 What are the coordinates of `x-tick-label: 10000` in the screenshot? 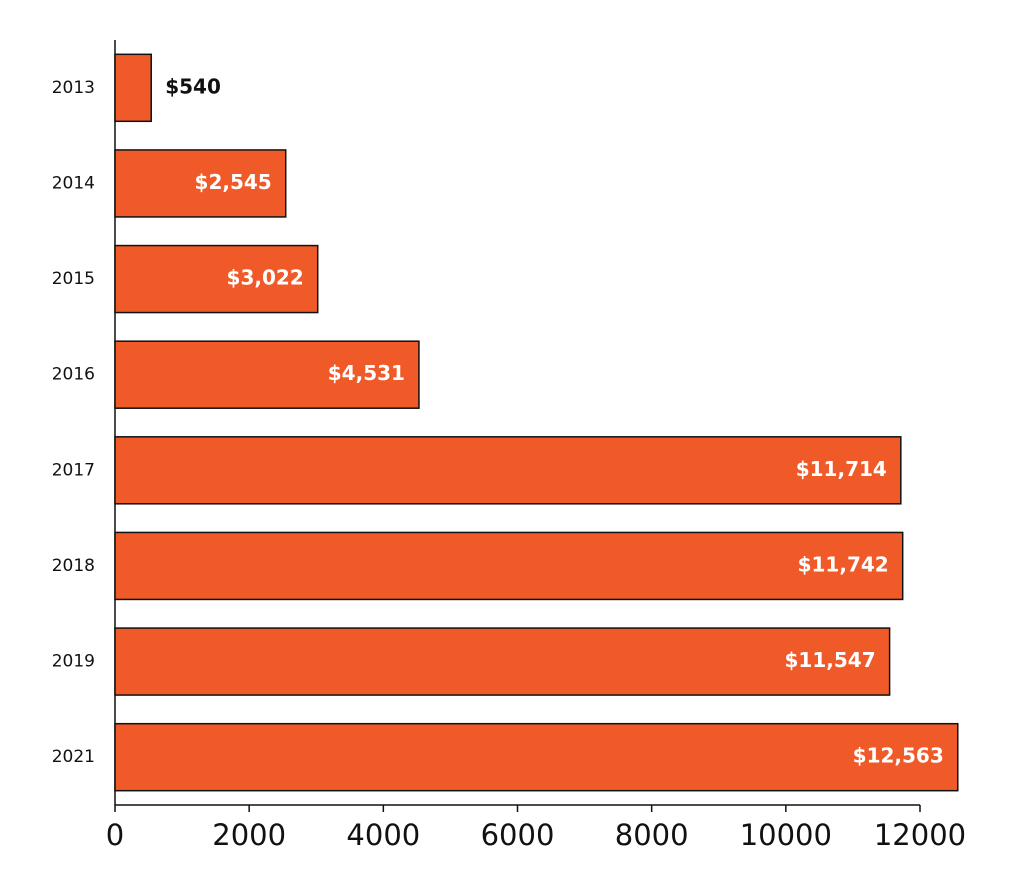 It's located at (786, 835).